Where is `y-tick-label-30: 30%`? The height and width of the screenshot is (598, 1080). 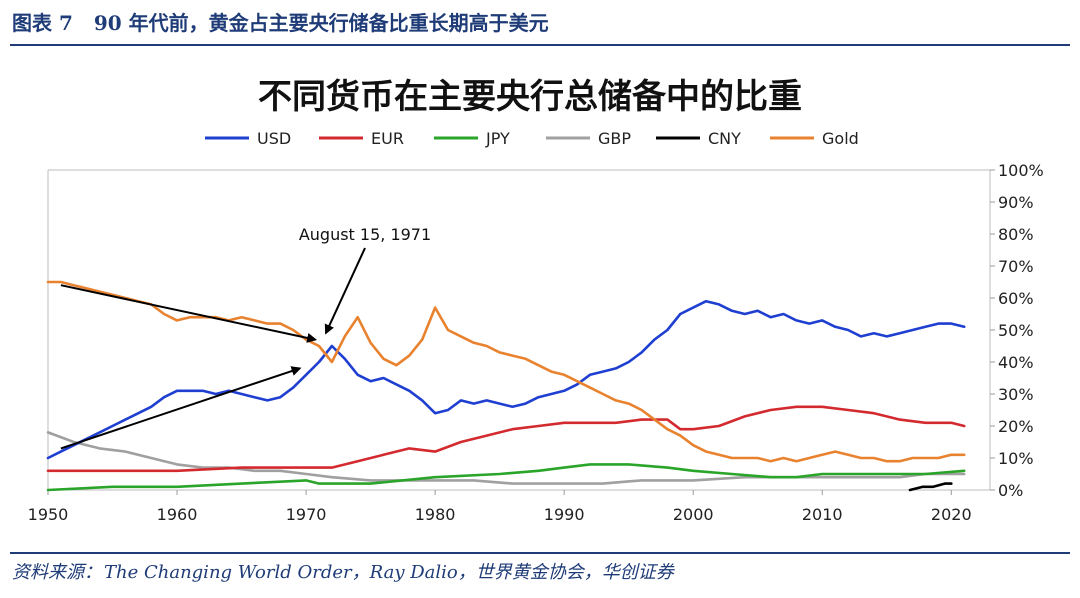
y-tick-label-30: 30% is located at coordinates (1016, 394).